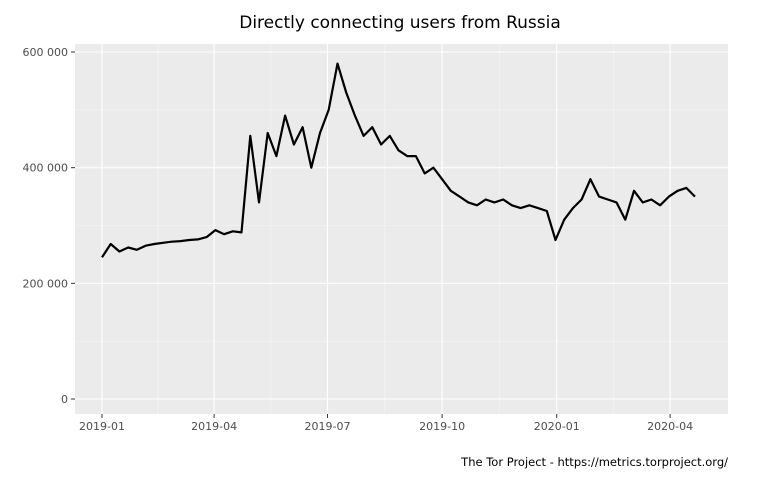  I want to click on chart-title: Directly connecting users from Russia, so click(400, 23).